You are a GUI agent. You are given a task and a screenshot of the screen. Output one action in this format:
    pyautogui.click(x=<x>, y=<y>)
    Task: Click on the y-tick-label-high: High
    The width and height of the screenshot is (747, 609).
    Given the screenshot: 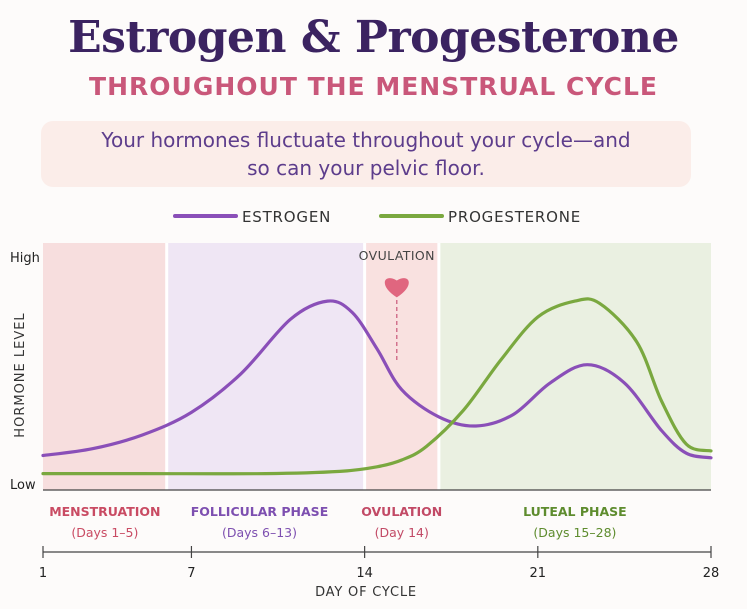 What is the action you would take?
    pyautogui.click(x=25, y=258)
    